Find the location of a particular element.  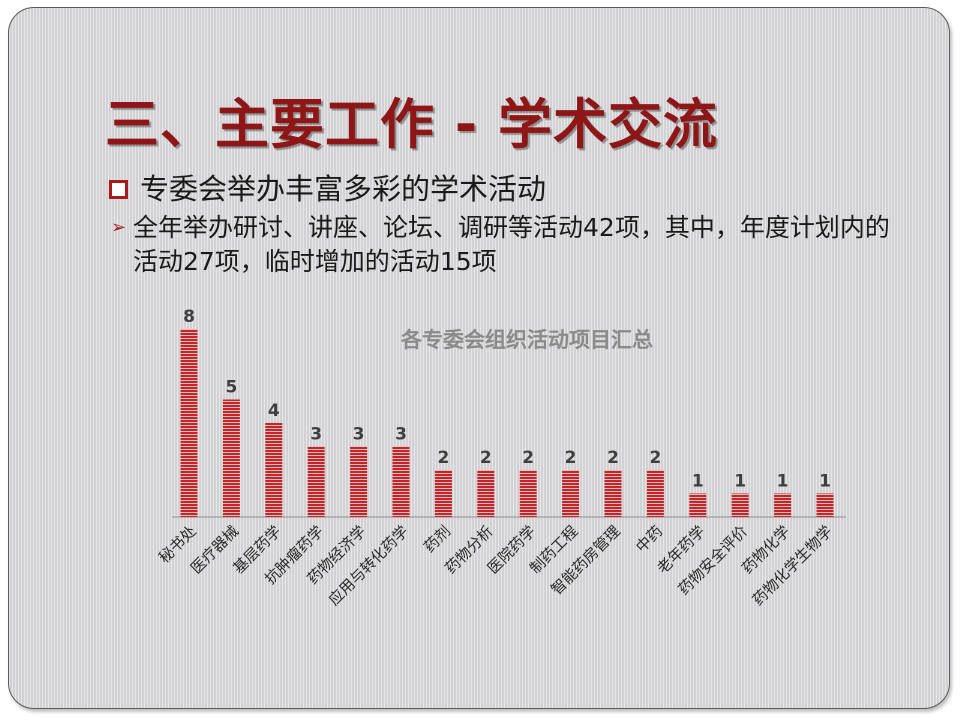

value-label-10: 2 is located at coordinates (613, 458).